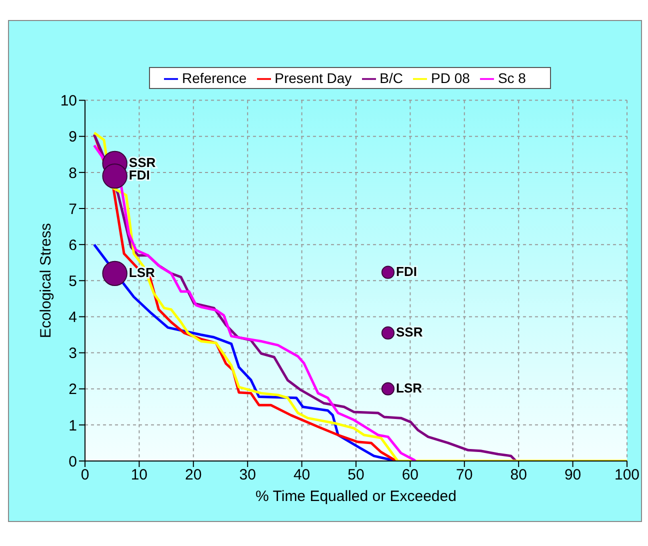 The width and height of the screenshot is (648, 546). Describe the element at coordinates (313, 78) in the screenshot. I see `legend-label: Present Day` at that location.